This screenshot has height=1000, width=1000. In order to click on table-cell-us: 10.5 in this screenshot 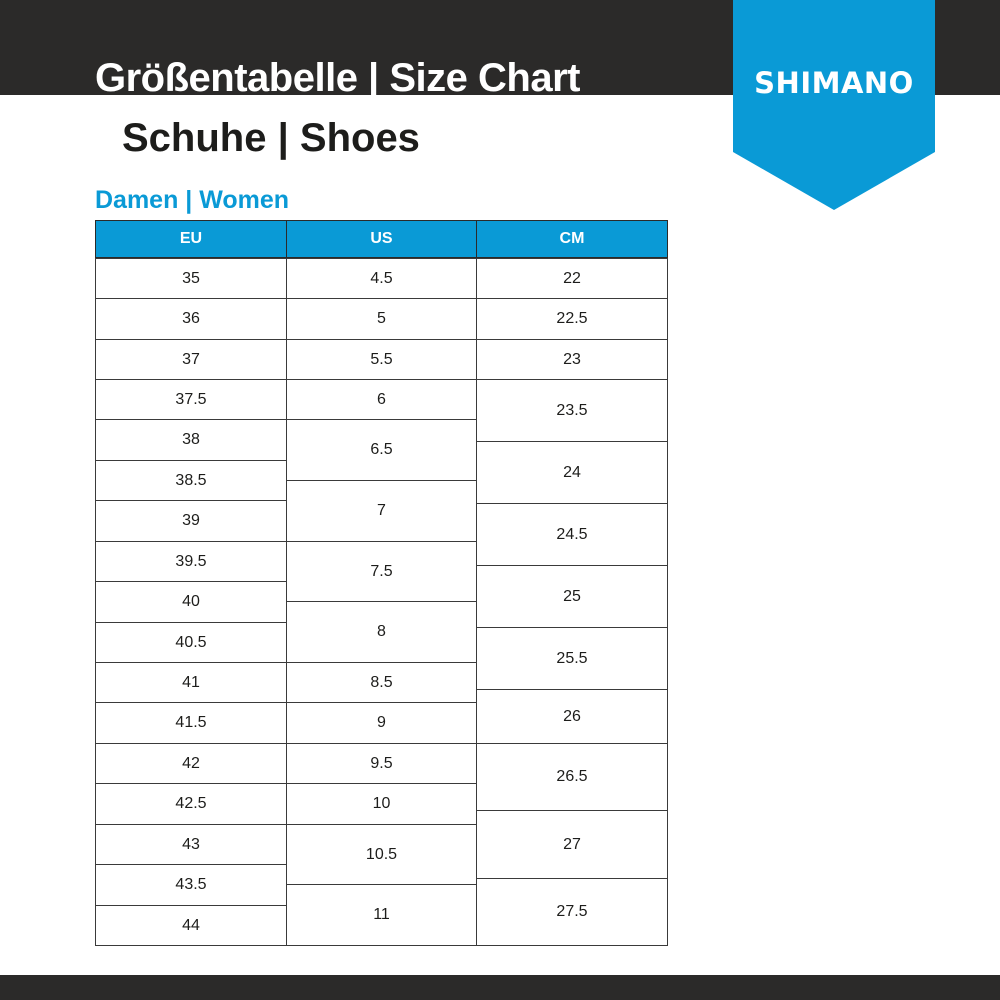, I will do `click(381, 854)`.